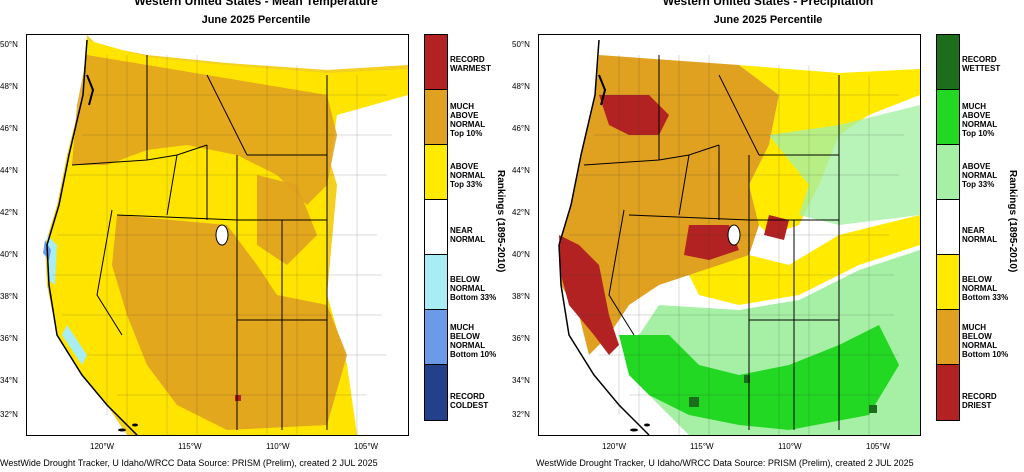 The image size is (1024, 472). I want to click on precip-map-title: Western United States - Precipitation, so click(768, 4).